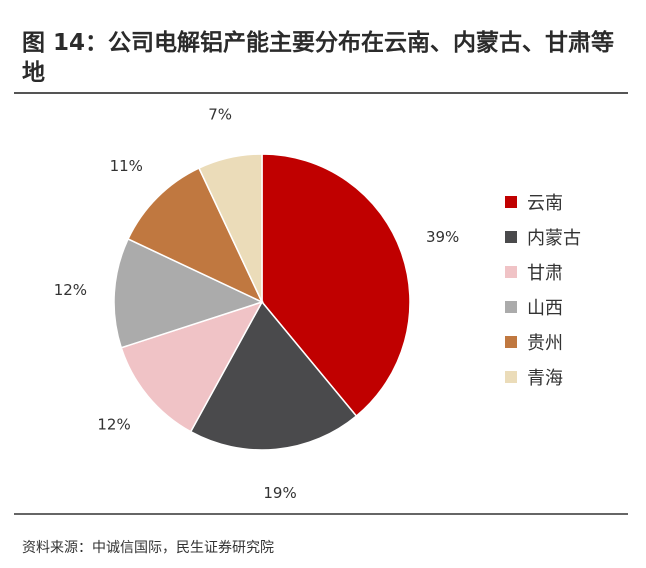  What do you see at coordinates (318, 58) in the screenshot?
I see `chart-title: 图 14：公司电解铝产能主要分布在云南、内蒙古、甘肃等地` at bounding box center [318, 58].